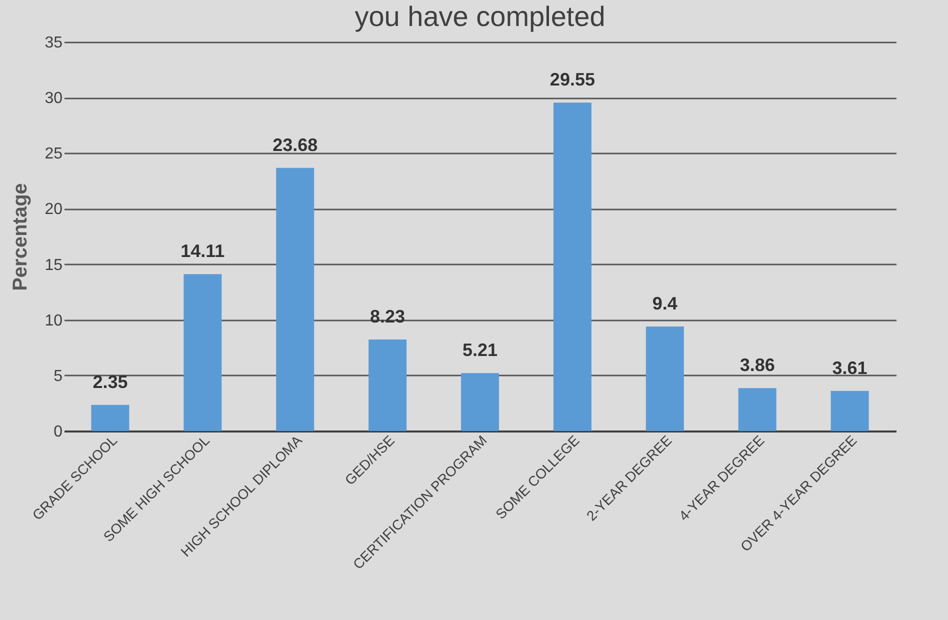 This screenshot has width=948, height=620. I want to click on y-tick-label: 15, so click(53, 265).